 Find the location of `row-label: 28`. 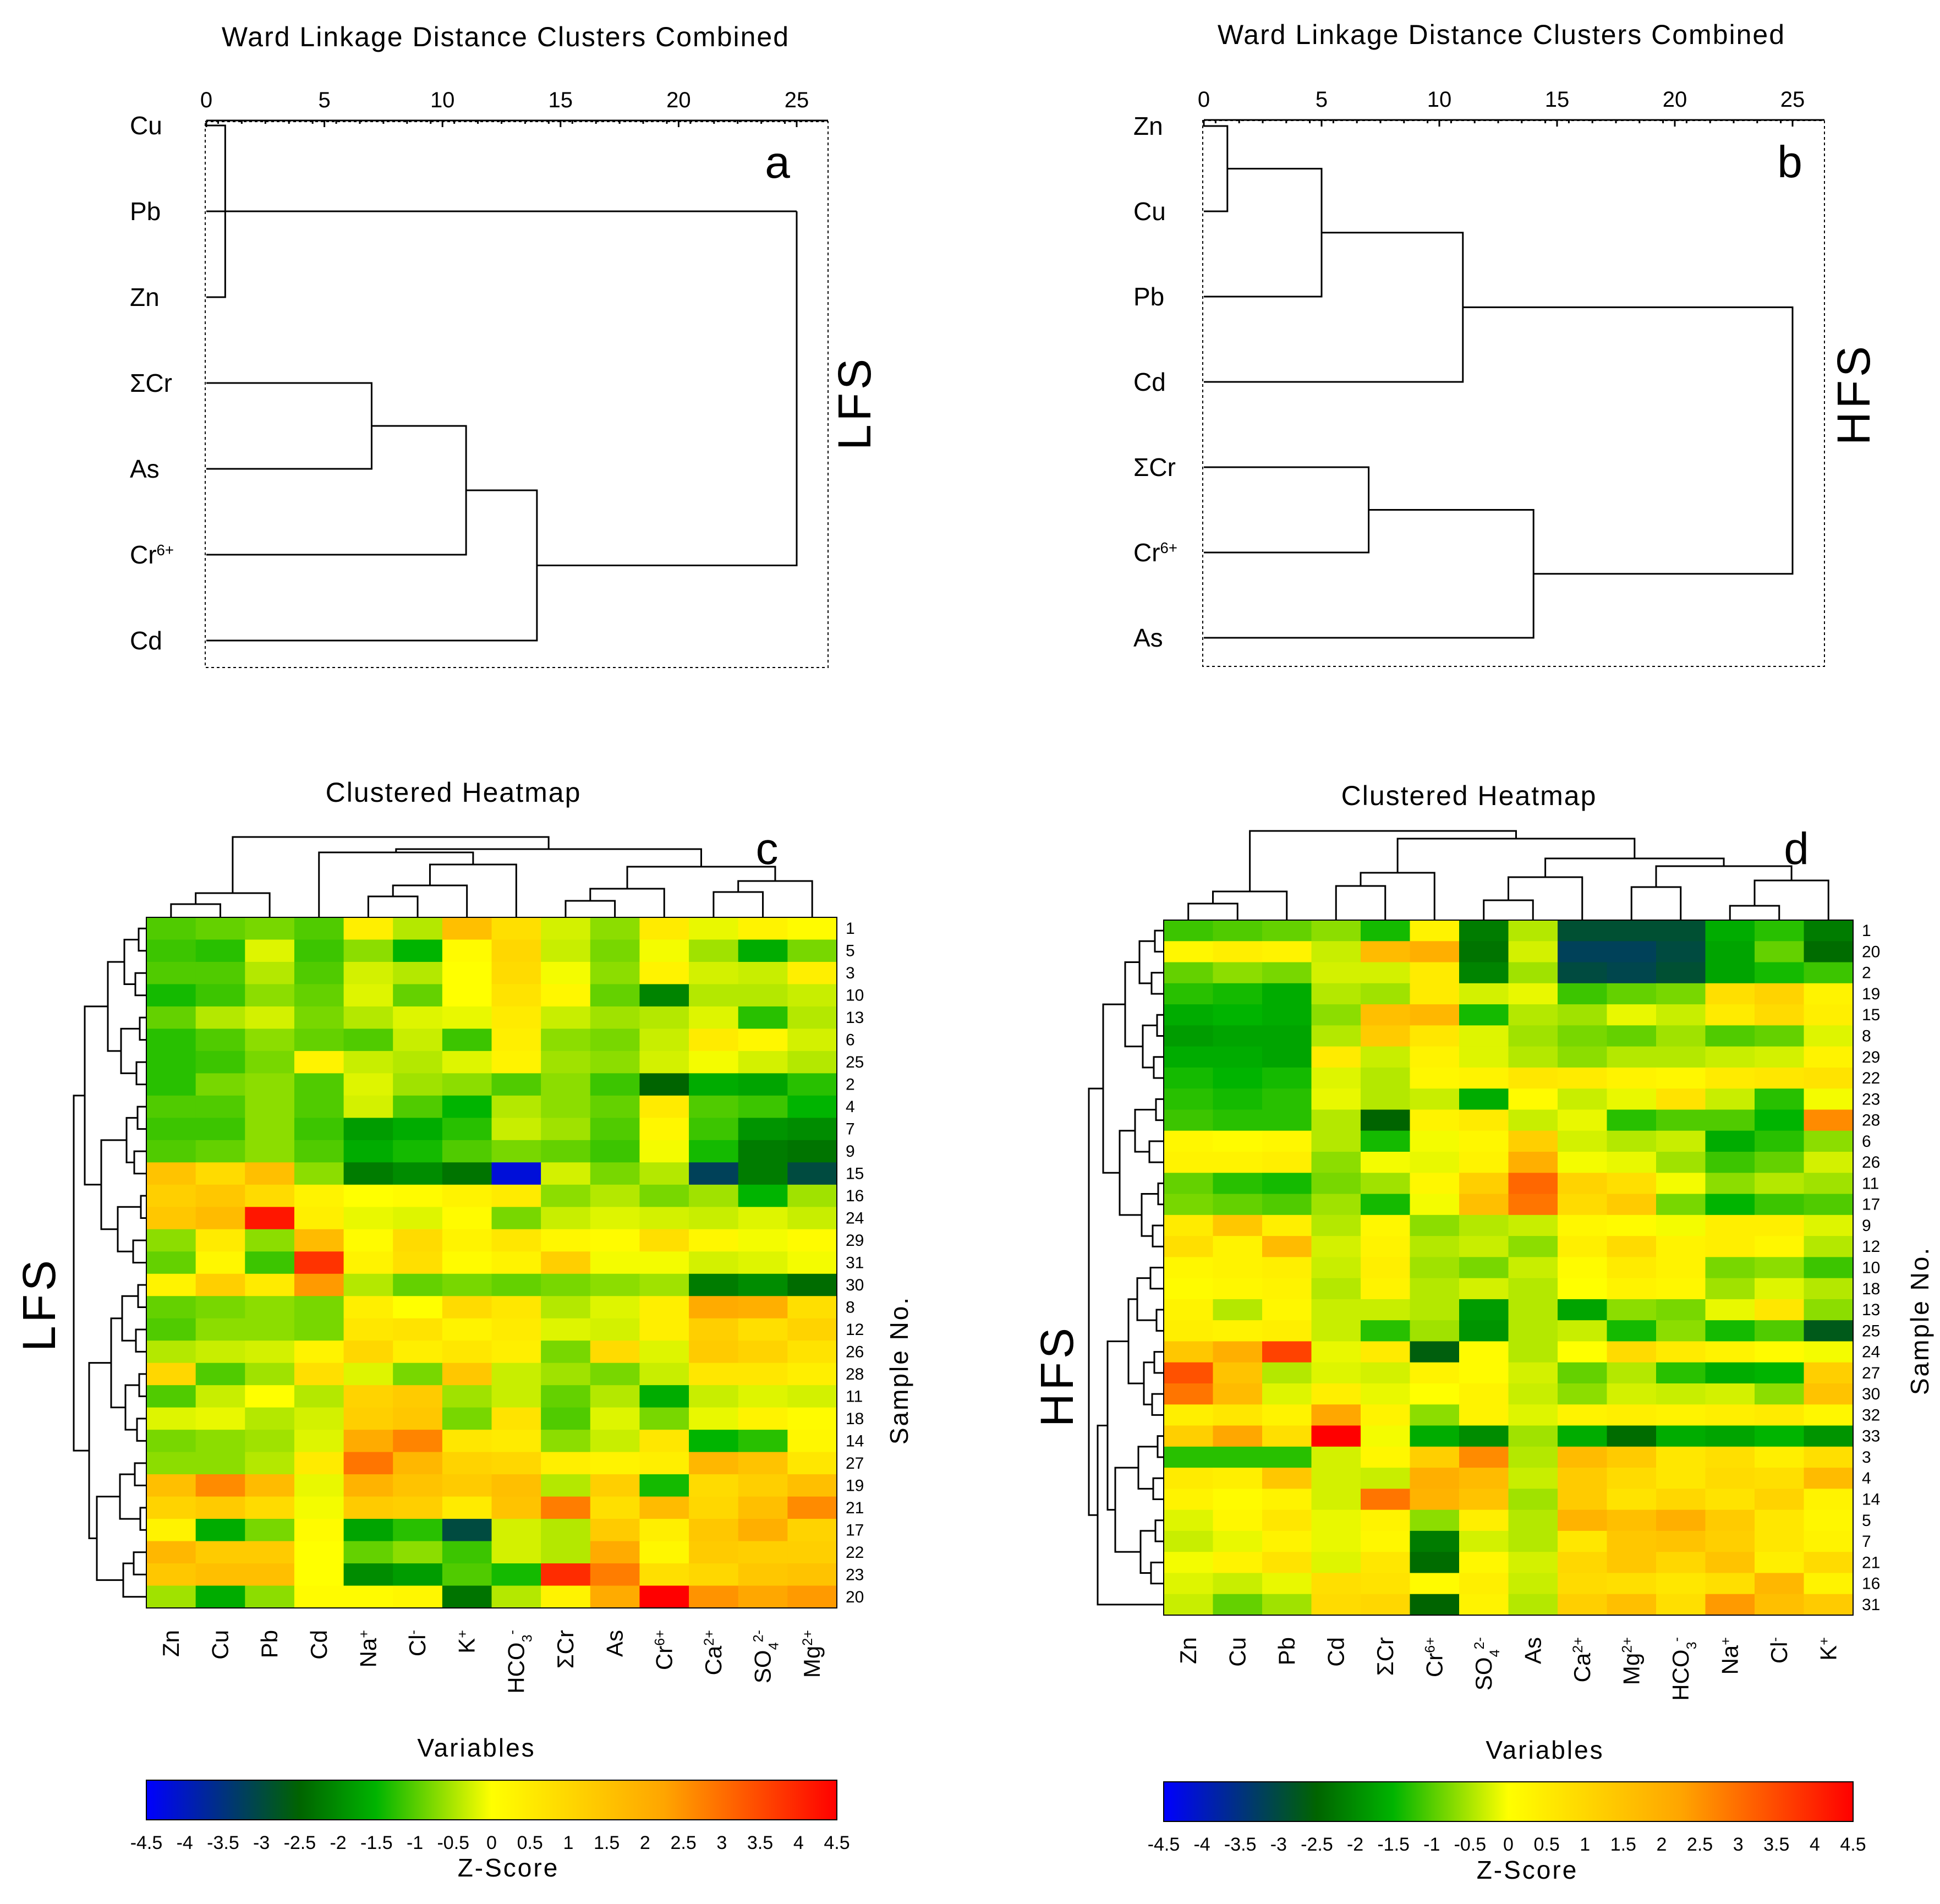

row-label: 28 is located at coordinates (855, 1374).